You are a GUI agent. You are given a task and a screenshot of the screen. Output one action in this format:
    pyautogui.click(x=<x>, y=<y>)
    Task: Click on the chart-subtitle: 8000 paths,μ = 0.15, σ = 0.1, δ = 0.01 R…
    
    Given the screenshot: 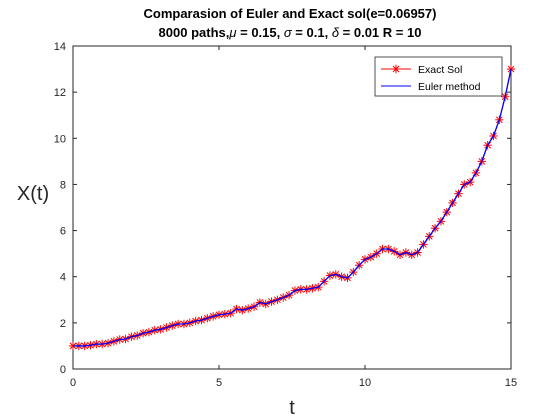 What is the action you would take?
    pyautogui.click(x=290, y=32)
    